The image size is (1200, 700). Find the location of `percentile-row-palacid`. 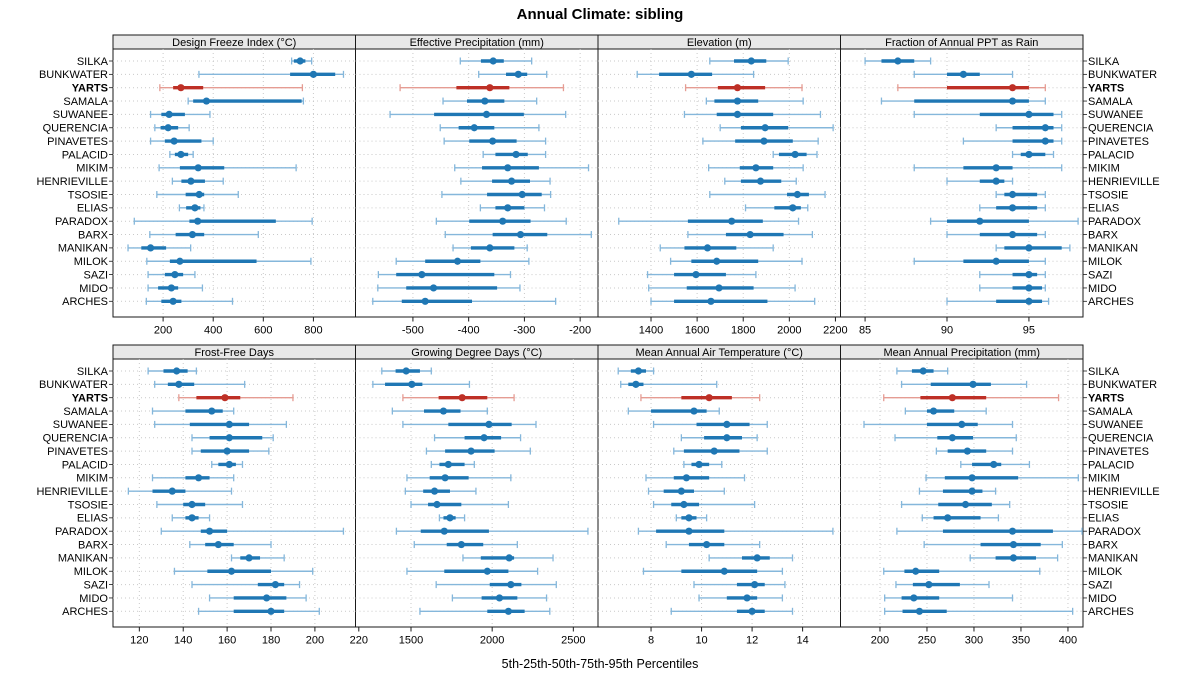

percentile-row-palacid is located at coordinates (703, 464).